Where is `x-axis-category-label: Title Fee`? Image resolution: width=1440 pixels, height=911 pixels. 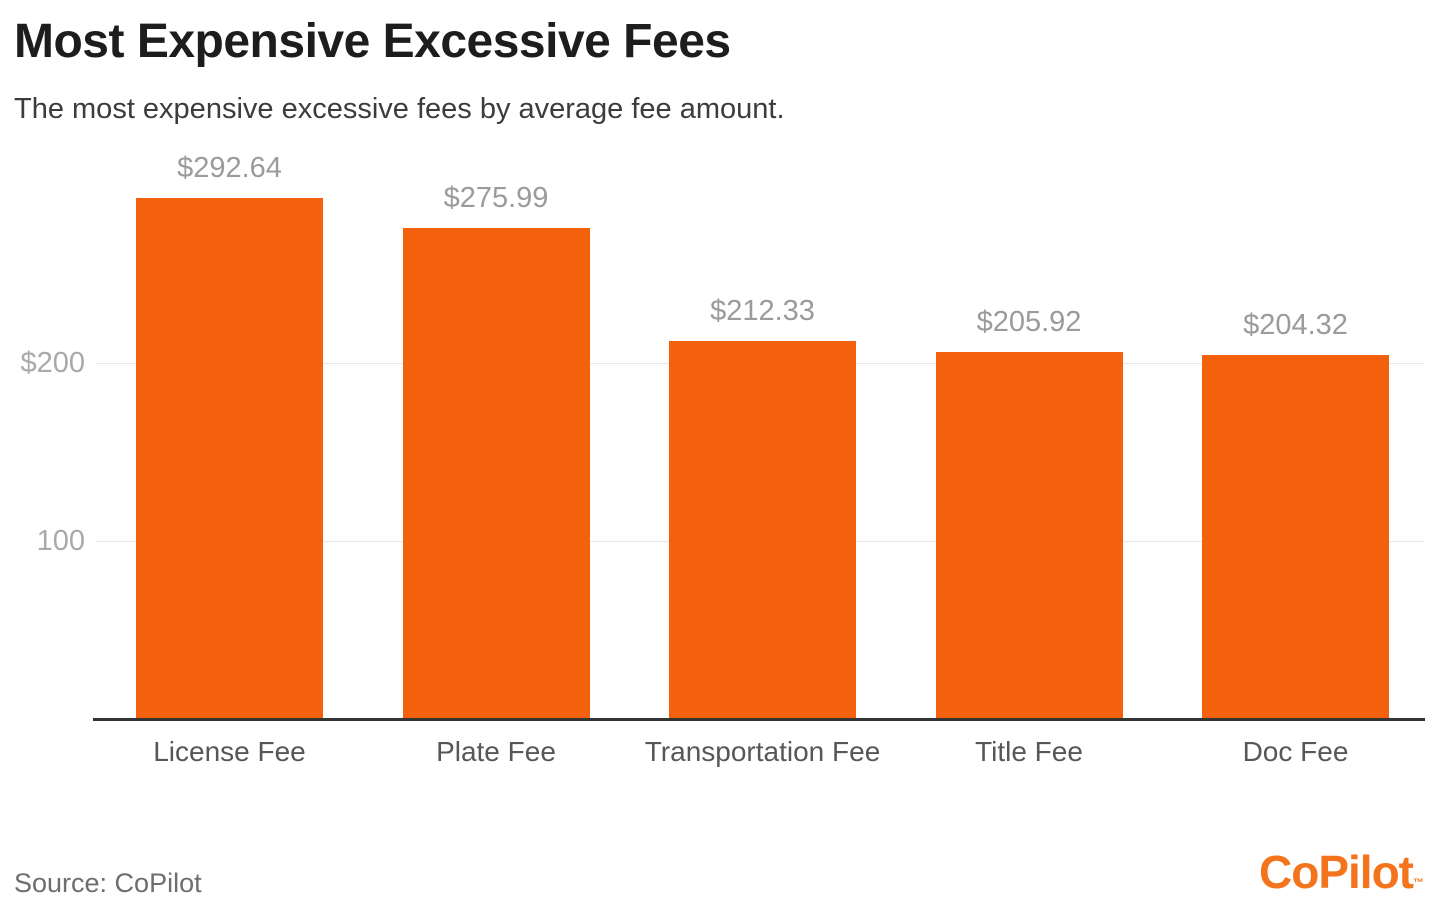 x-axis-category-label: Title Fee is located at coordinates (1029, 751).